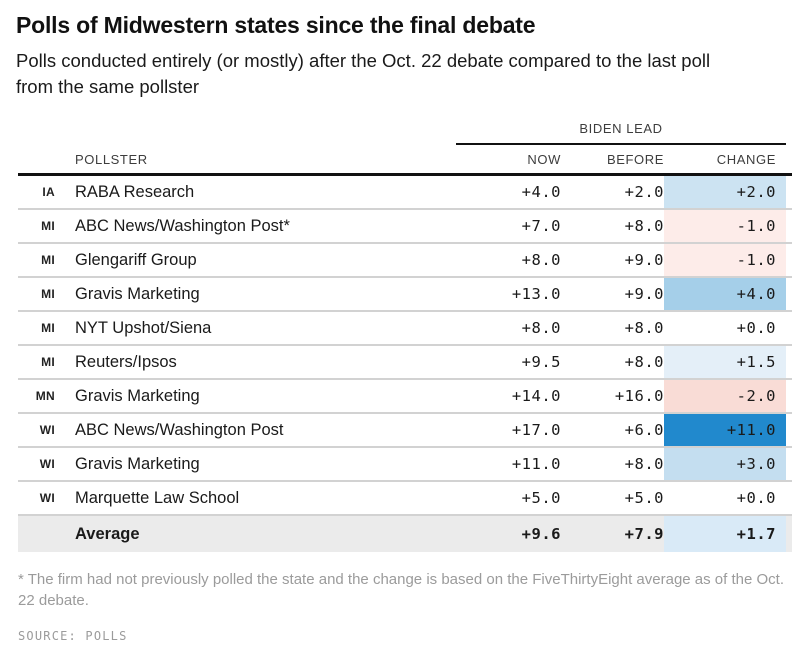  Describe the element at coordinates (405, 534) in the screenshot. I see `average-row: Average +9.6 +7.9 +1.7` at that location.